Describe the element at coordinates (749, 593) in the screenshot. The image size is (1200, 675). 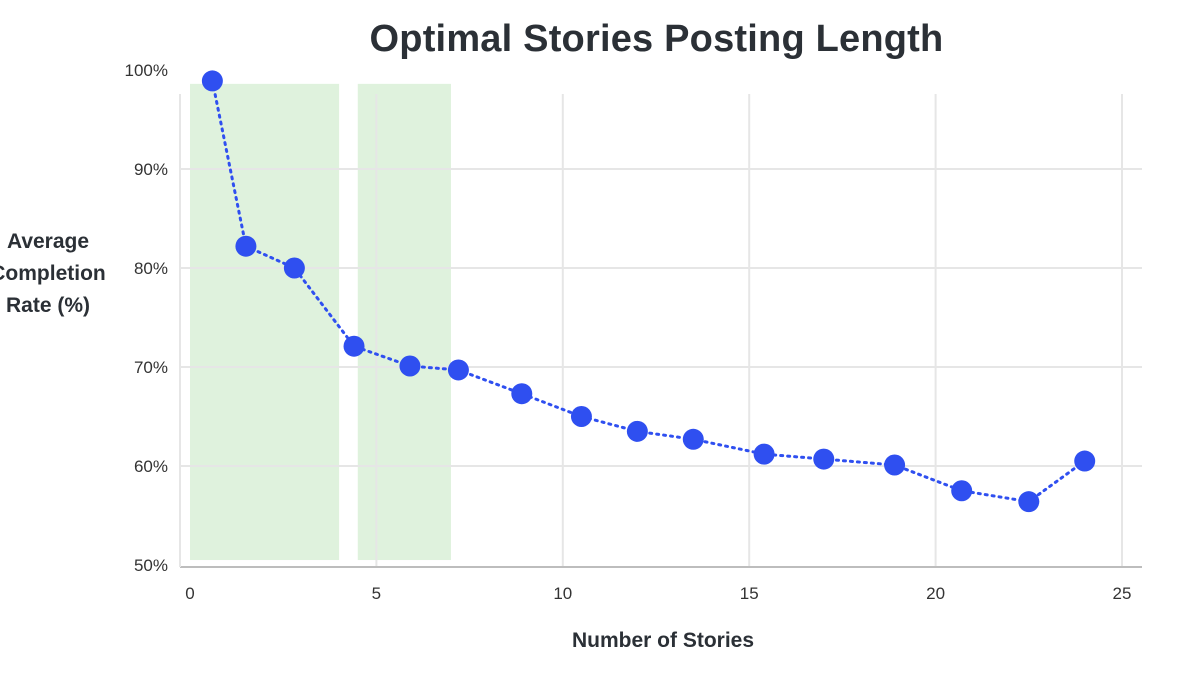
I see `x-tick-label: 15` at that location.